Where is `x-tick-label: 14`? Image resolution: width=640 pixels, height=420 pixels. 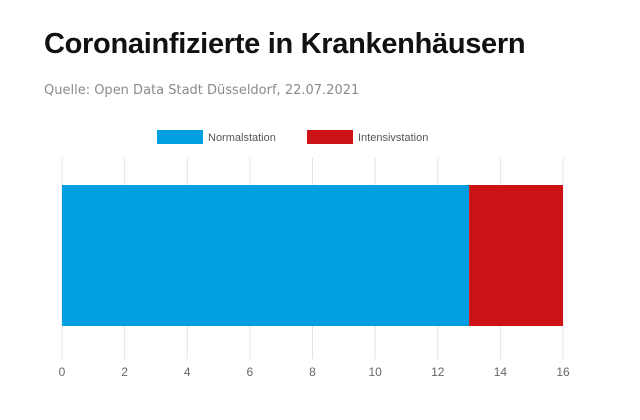 x-tick-label: 14 is located at coordinates (501, 372).